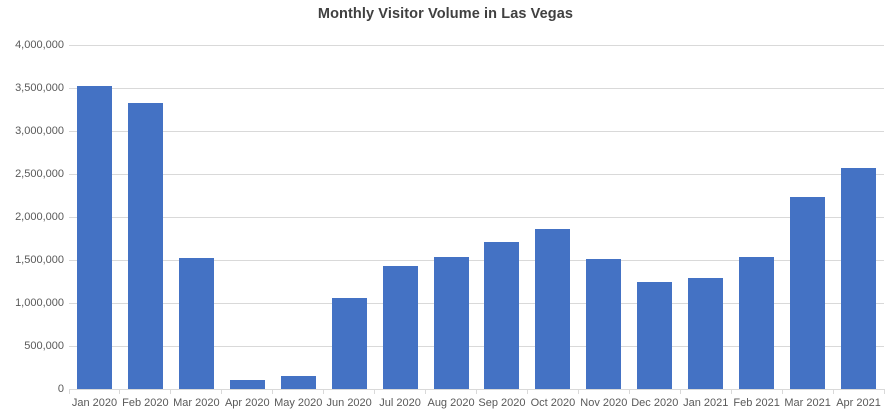 Image resolution: width=891 pixels, height=419 pixels. I want to click on y-axis-tick-label: 4,000,000, so click(39, 45).